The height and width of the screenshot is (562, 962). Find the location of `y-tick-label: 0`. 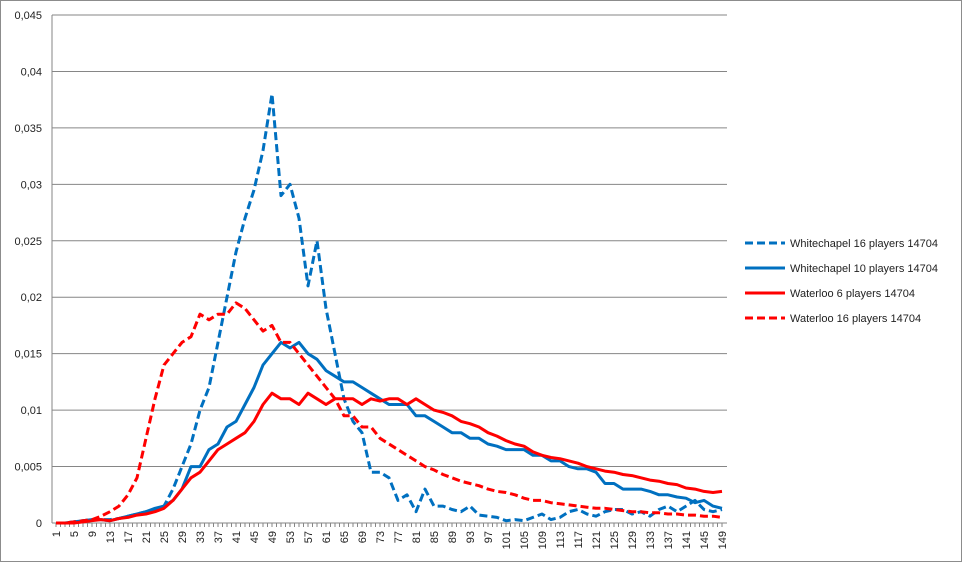

y-tick-label: 0 is located at coordinates (39, 524).